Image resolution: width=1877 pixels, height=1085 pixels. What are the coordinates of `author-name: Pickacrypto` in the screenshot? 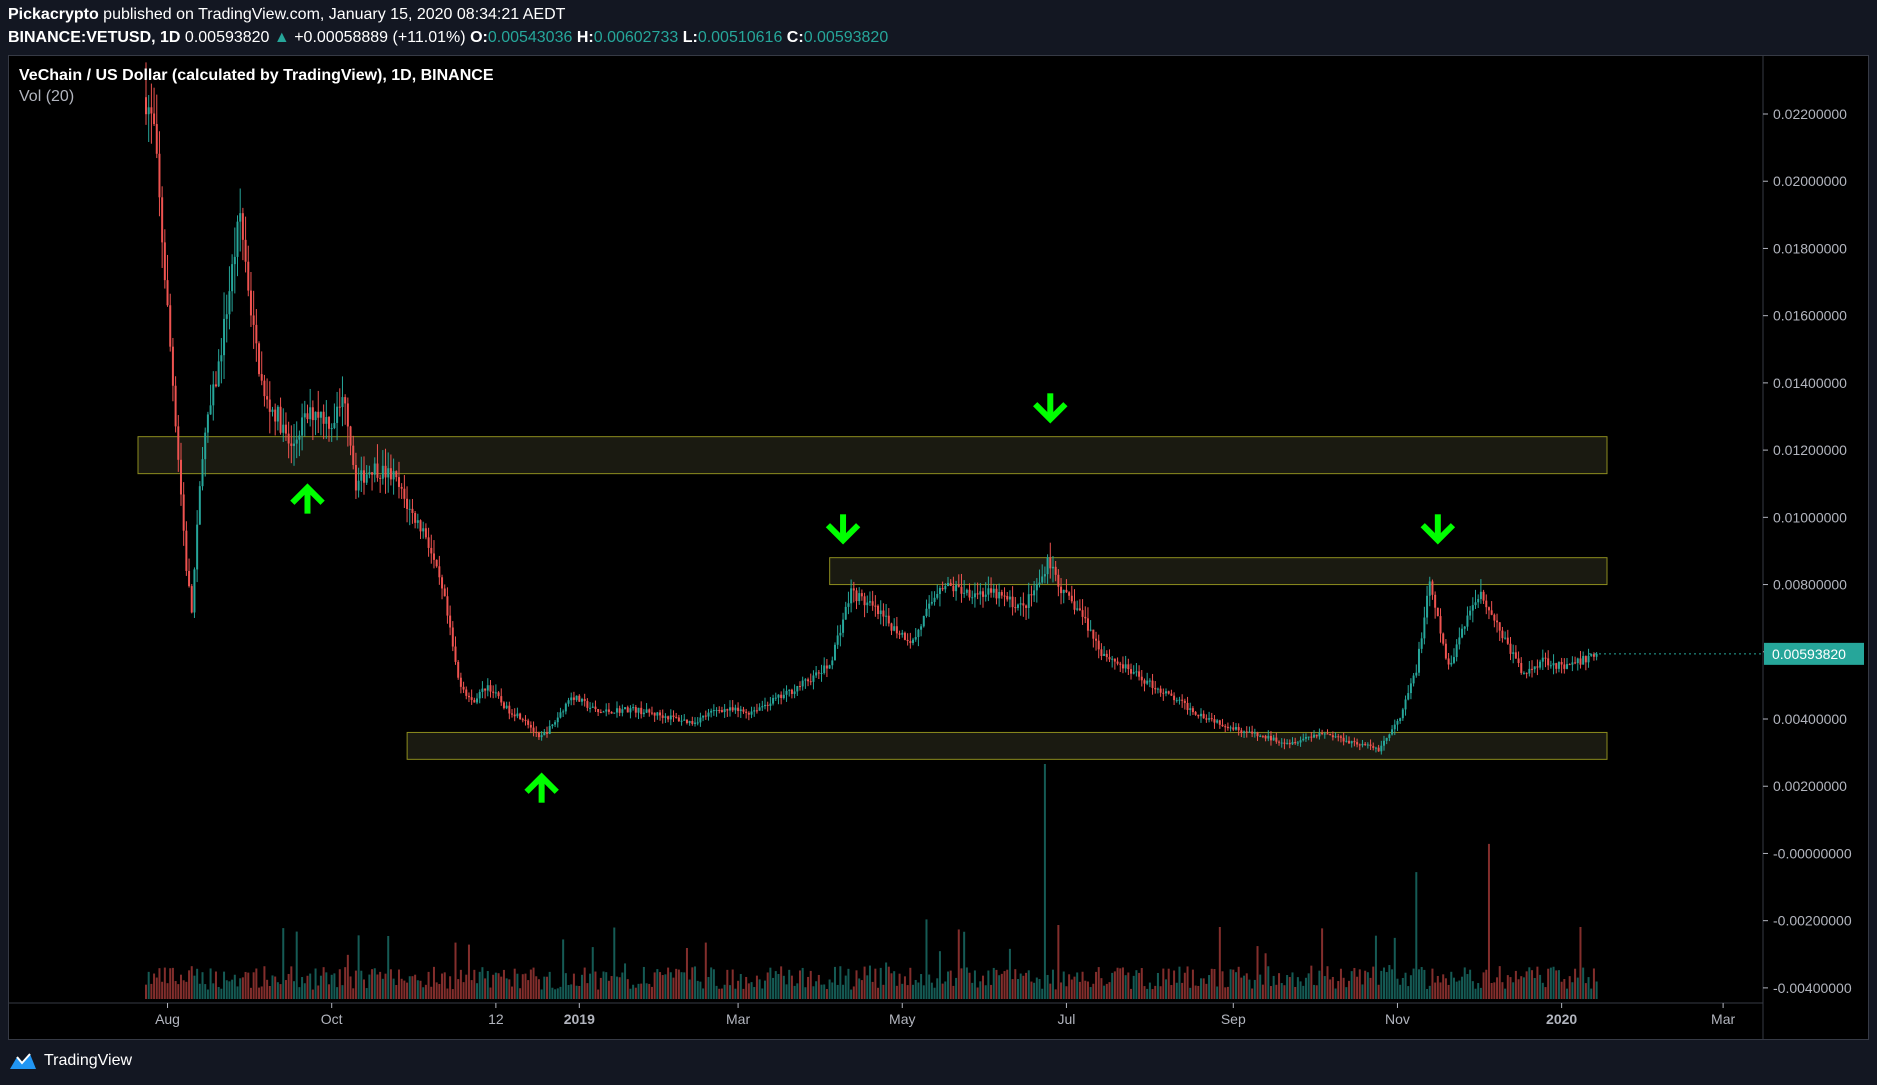 It's located at (53, 14).